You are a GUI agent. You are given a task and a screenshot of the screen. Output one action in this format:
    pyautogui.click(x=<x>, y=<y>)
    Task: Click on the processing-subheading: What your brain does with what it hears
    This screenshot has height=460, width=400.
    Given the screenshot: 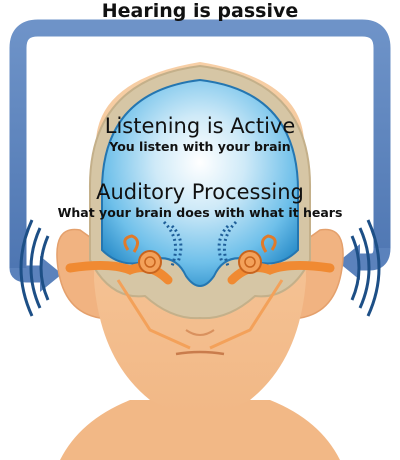 What is the action you would take?
    pyautogui.click(x=200, y=212)
    